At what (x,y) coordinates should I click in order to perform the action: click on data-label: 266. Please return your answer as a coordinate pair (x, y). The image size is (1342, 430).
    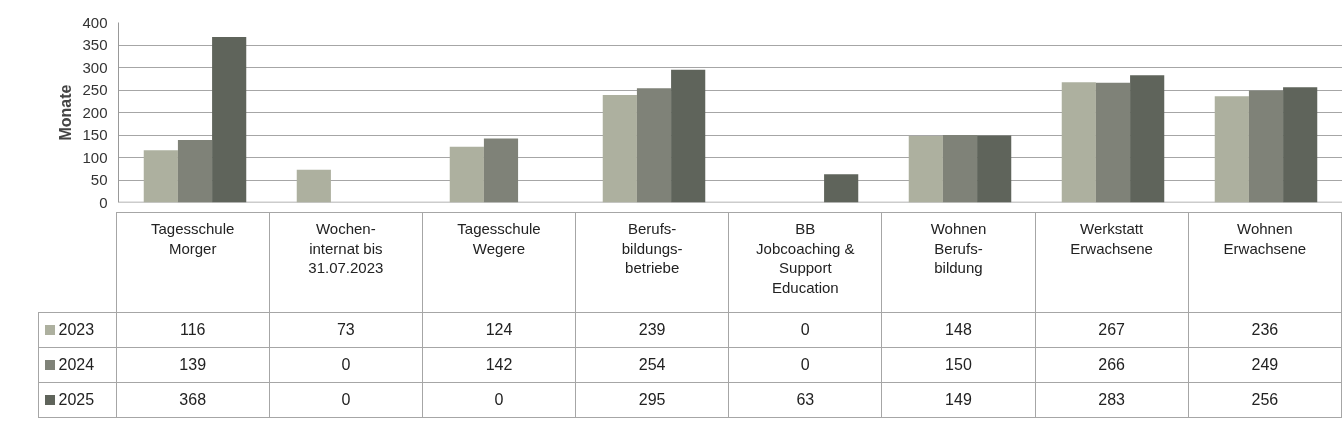
    Looking at the image, I should click on (1112, 365).